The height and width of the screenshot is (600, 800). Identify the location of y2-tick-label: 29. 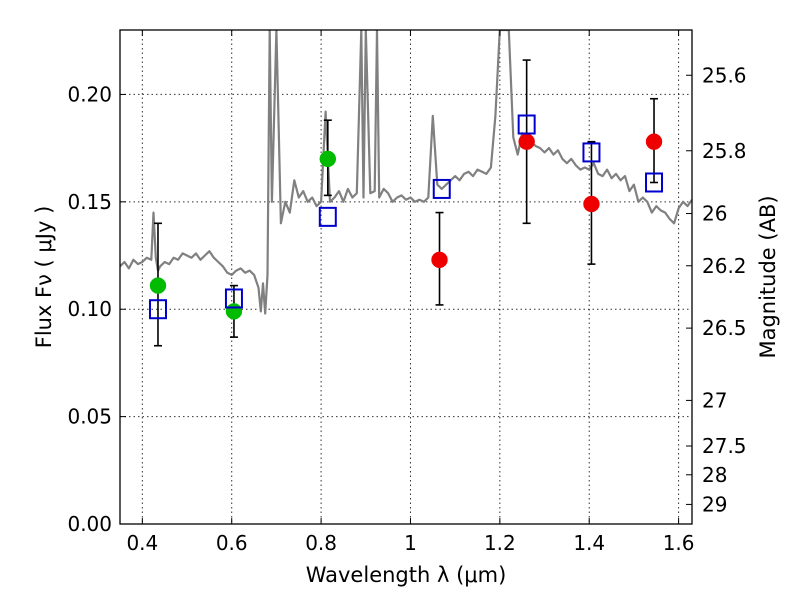
(714, 504).